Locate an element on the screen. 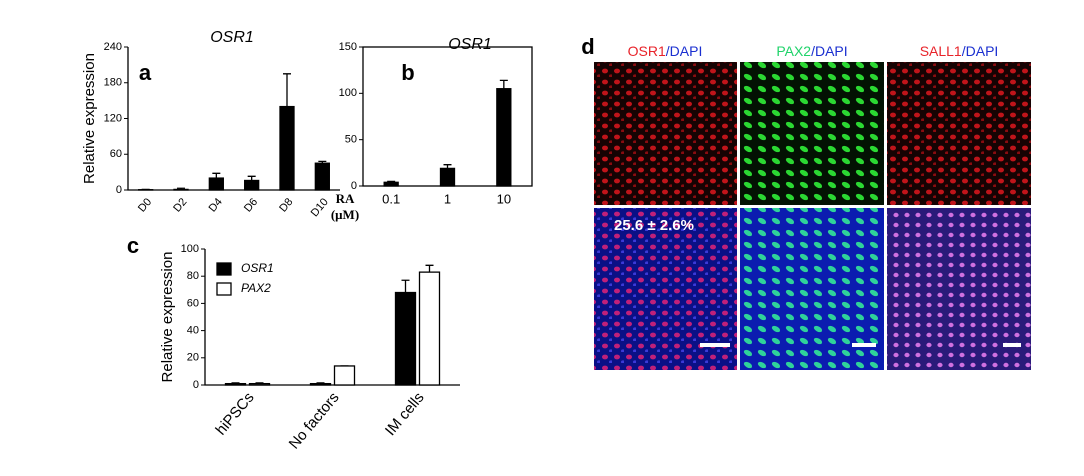 The image size is (1084, 476). panel-label: d is located at coordinates (587, 46).